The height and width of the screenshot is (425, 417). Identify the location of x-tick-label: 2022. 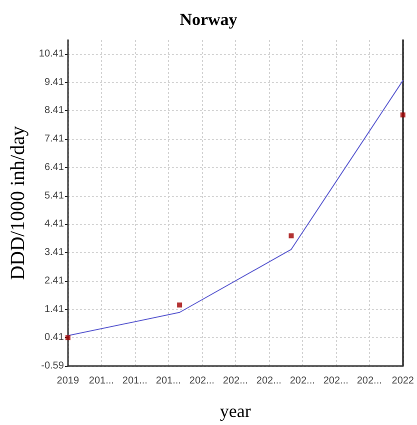
(403, 381).